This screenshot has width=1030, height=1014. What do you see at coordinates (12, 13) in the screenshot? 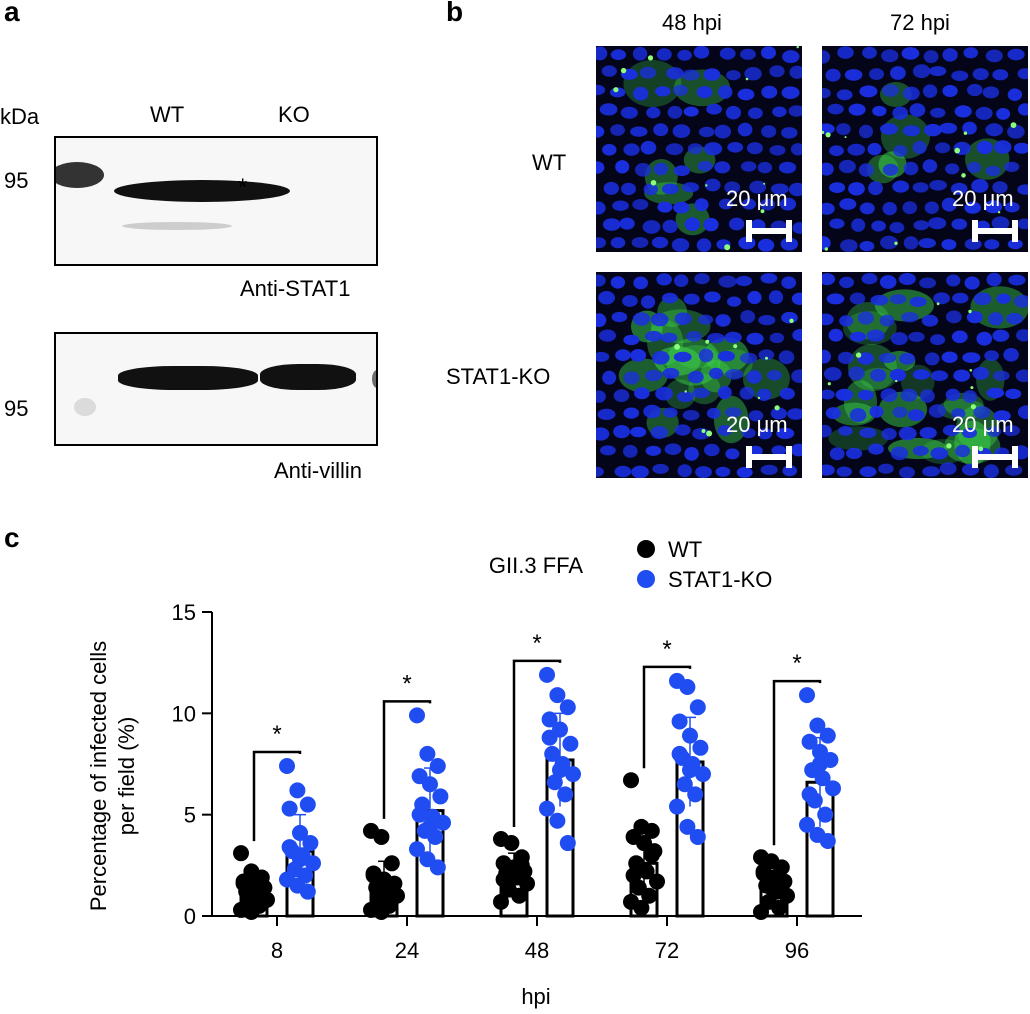
I see `panel-a-letter: a` at bounding box center [12, 13].